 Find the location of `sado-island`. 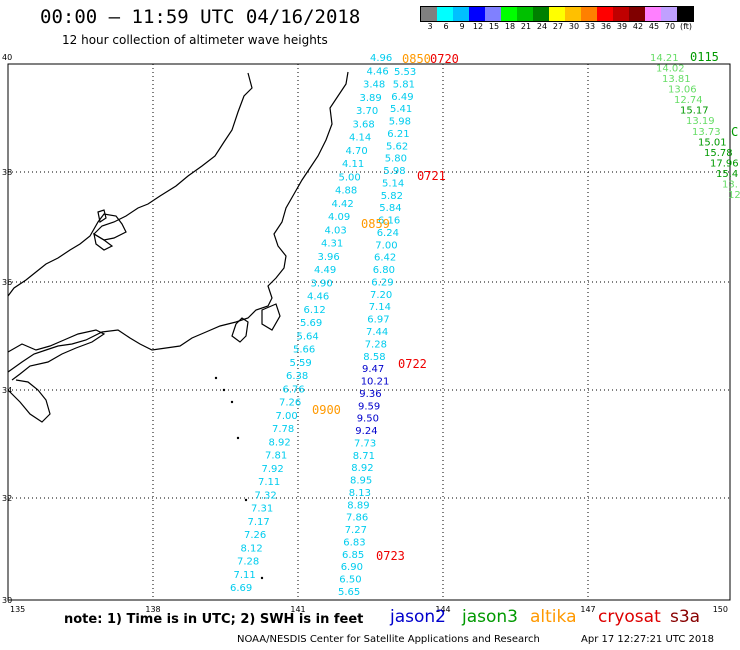

sado-island is located at coordinates (102, 216).